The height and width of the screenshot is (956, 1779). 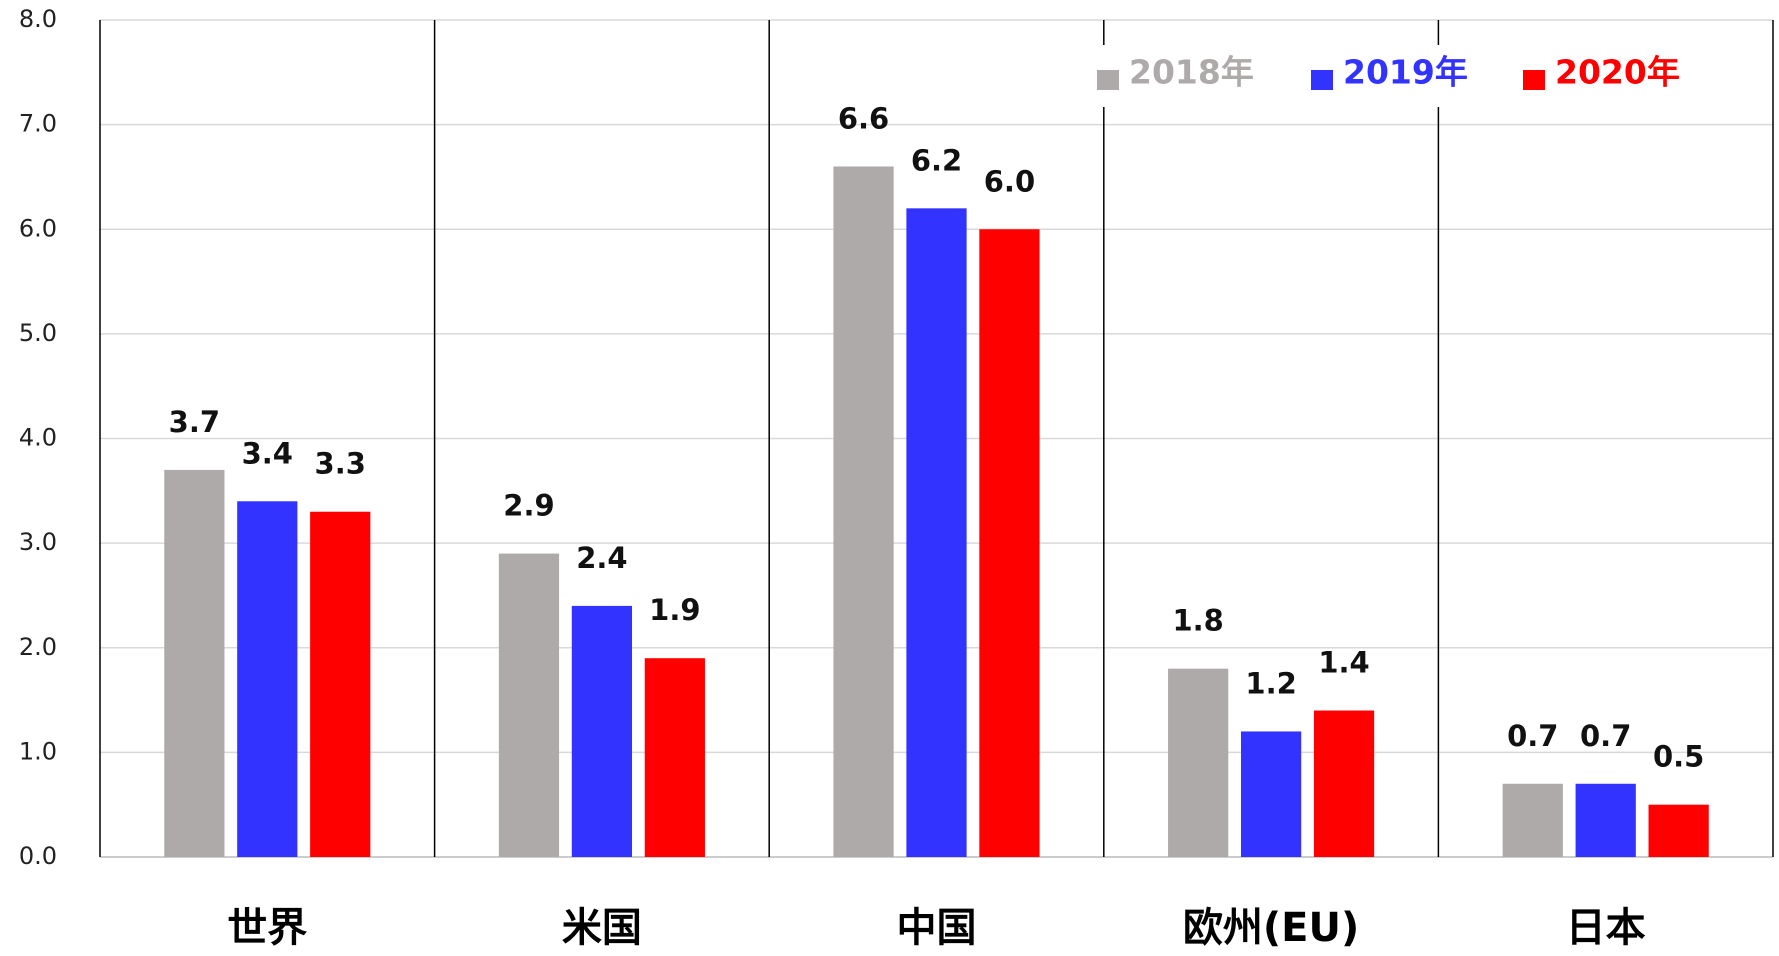 I want to click on data-label: 6.0, so click(x=1009, y=181).